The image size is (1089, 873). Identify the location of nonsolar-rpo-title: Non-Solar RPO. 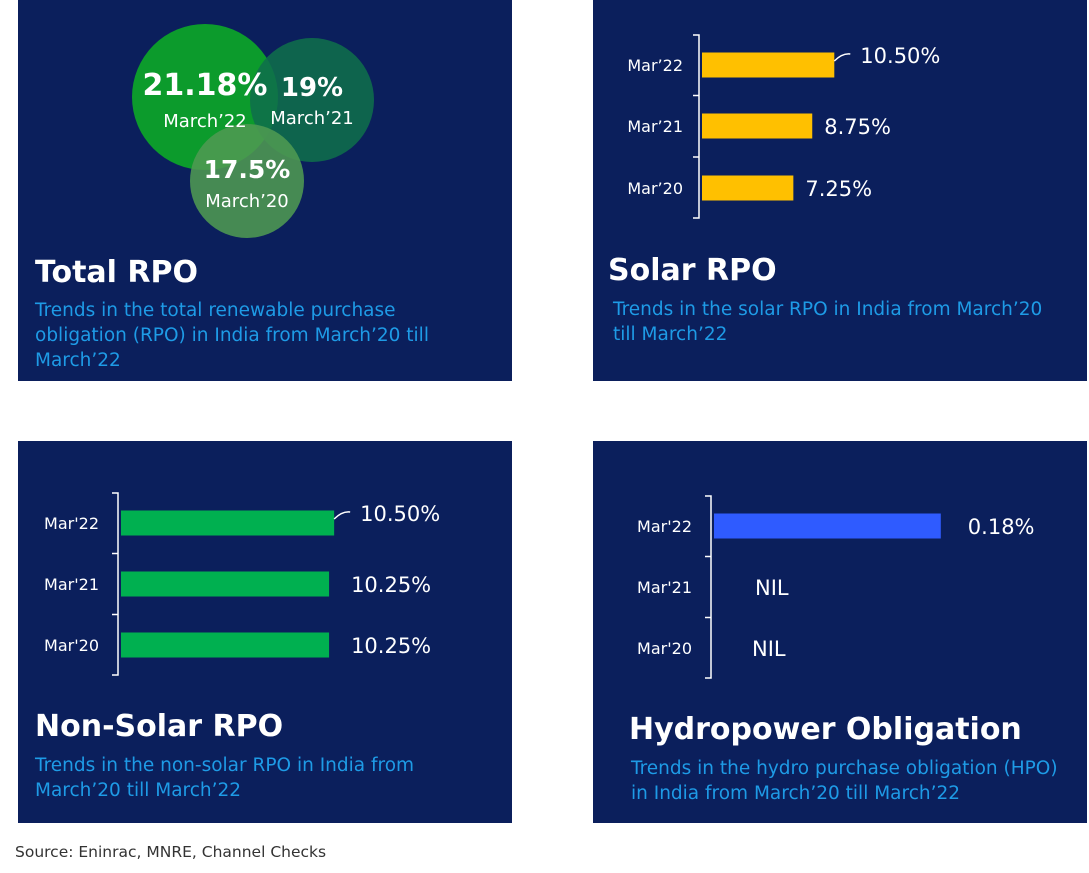
(159, 726).